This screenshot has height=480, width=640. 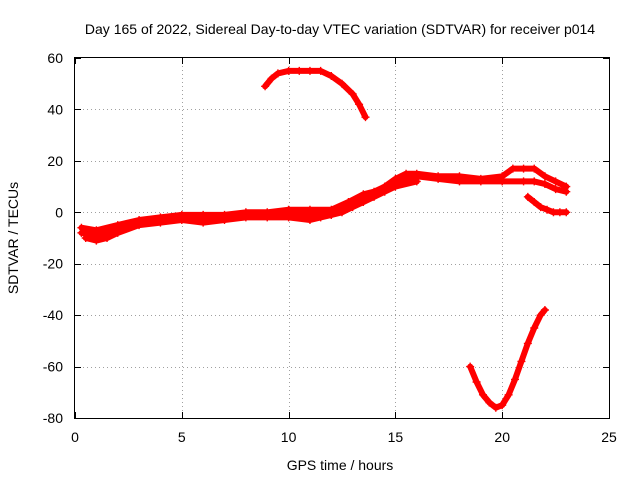 What do you see at coordinates (53, 418) in the screenshot?
I see `y-tick-label: -80` at bounding box center [53, 418].